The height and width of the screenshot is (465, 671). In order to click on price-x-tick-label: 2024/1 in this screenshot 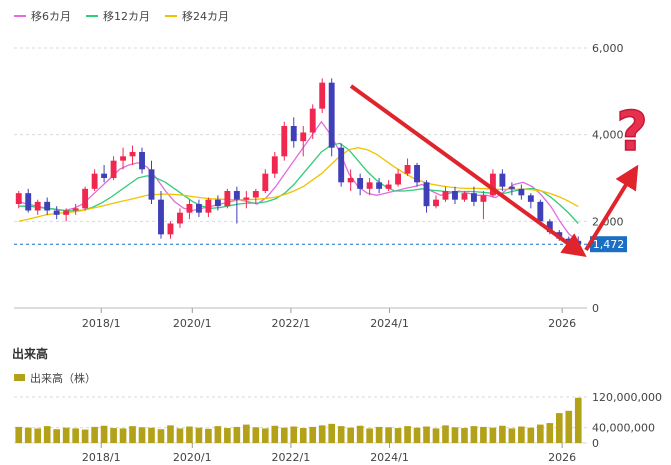, I will do `click(389, 323)`.